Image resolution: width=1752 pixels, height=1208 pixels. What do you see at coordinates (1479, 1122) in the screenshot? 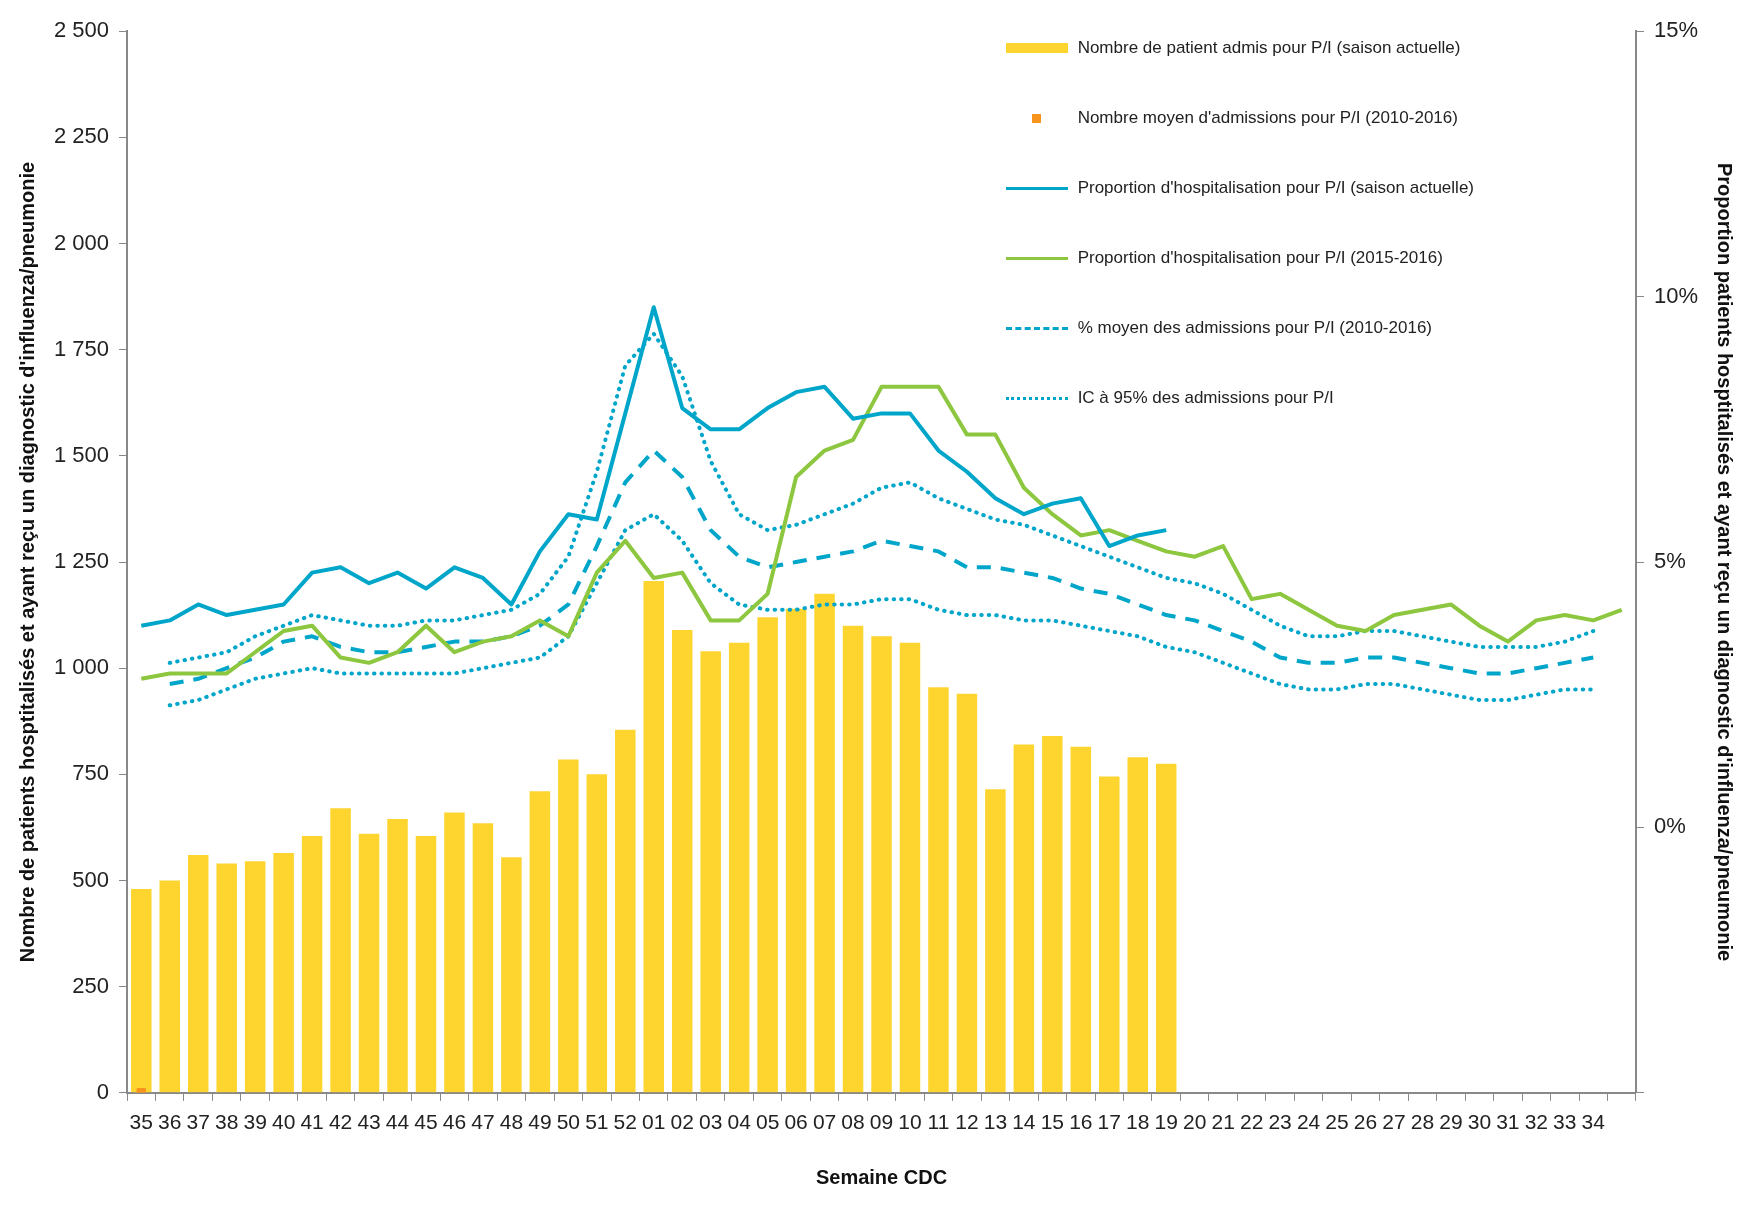
I see `x-tick-label: 30` at bounding box center [1479, 1122].